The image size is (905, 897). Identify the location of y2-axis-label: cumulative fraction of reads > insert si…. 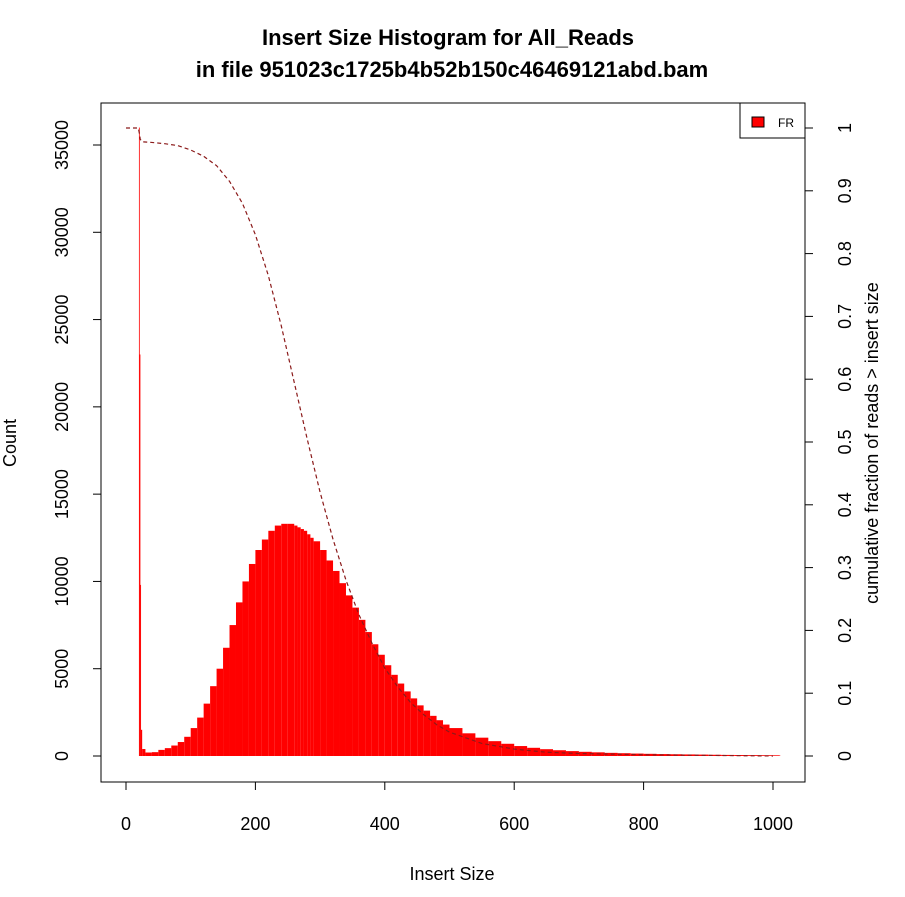
(872, 443).